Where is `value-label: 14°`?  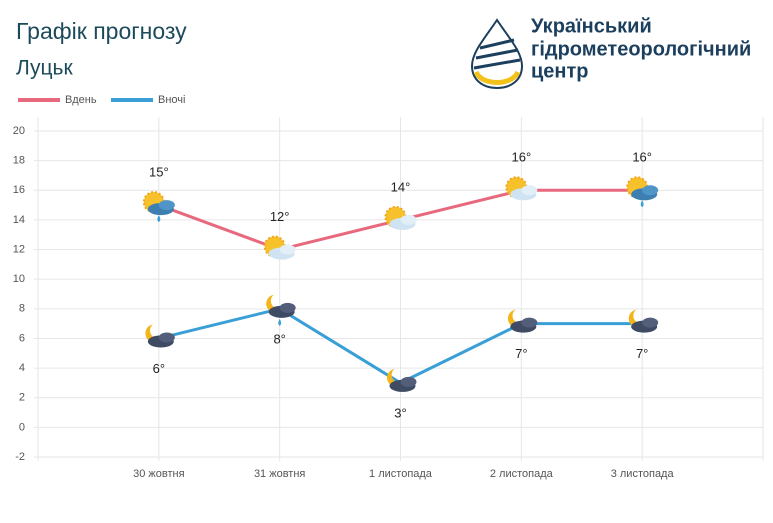 value-label: 14° is located at coordinates (401, 186).